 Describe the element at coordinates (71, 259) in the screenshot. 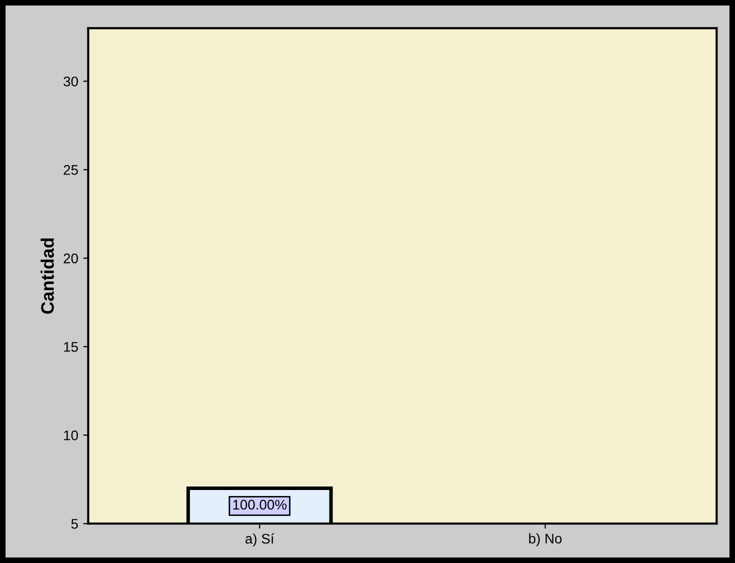

I see `y-tick-label: 20` at that location.